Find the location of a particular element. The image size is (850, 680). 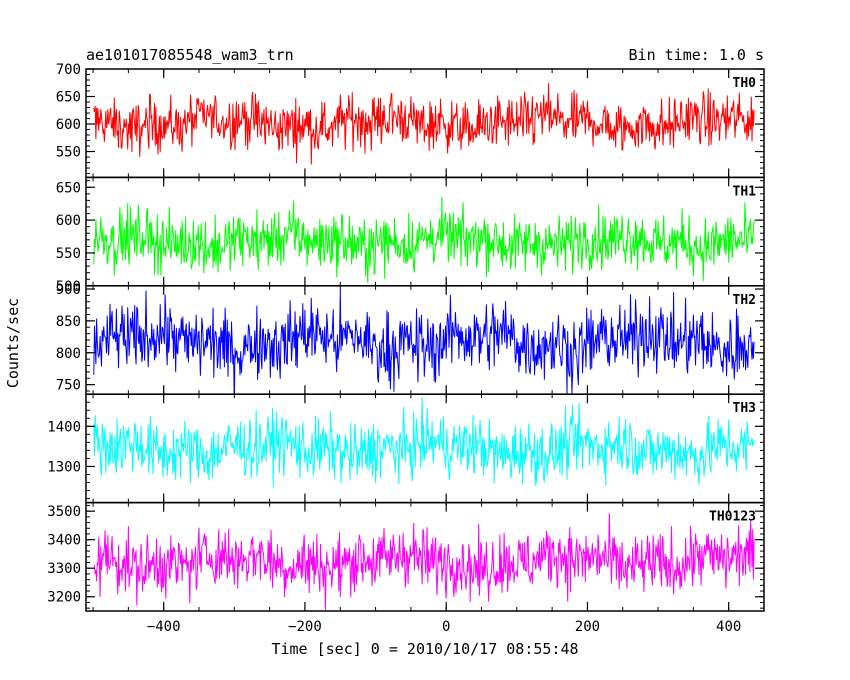

bin-time-label: Bin time: 1.0 s is located at coordinates (696, 55).